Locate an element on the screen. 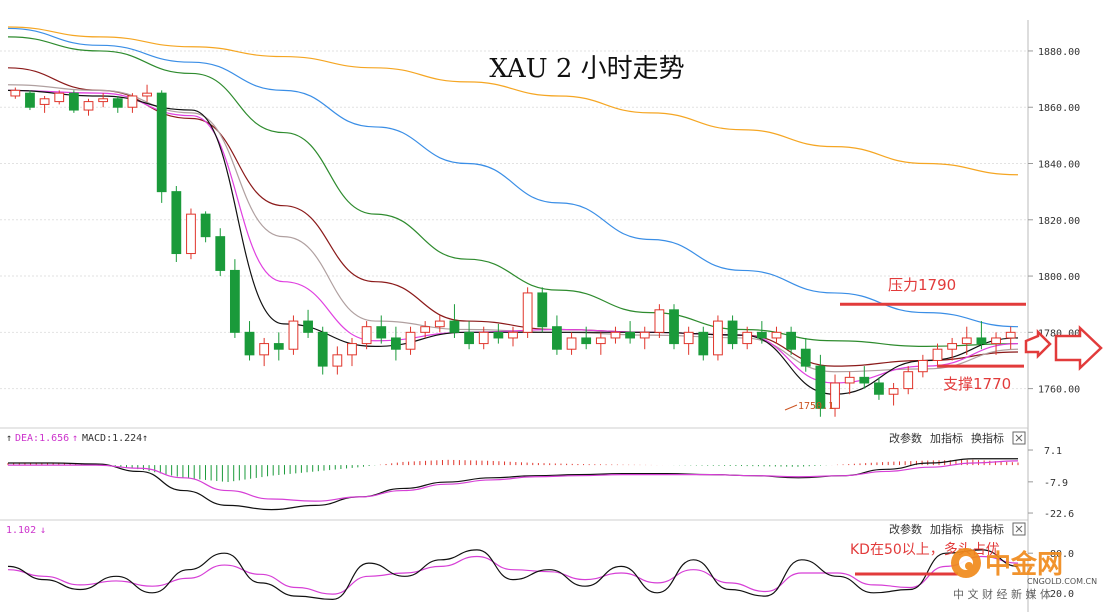 This screenshot has width=1105, height=612. macd-dea-line is located at coordinates (513, 481).